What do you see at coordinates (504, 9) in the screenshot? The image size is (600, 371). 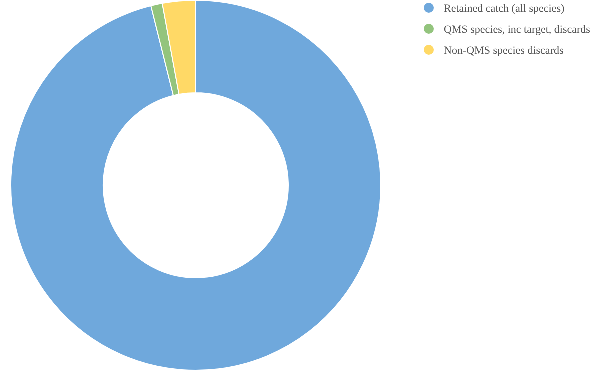 I see `legend-label: Retained catch (all species)` at bounding box center [504, 9].